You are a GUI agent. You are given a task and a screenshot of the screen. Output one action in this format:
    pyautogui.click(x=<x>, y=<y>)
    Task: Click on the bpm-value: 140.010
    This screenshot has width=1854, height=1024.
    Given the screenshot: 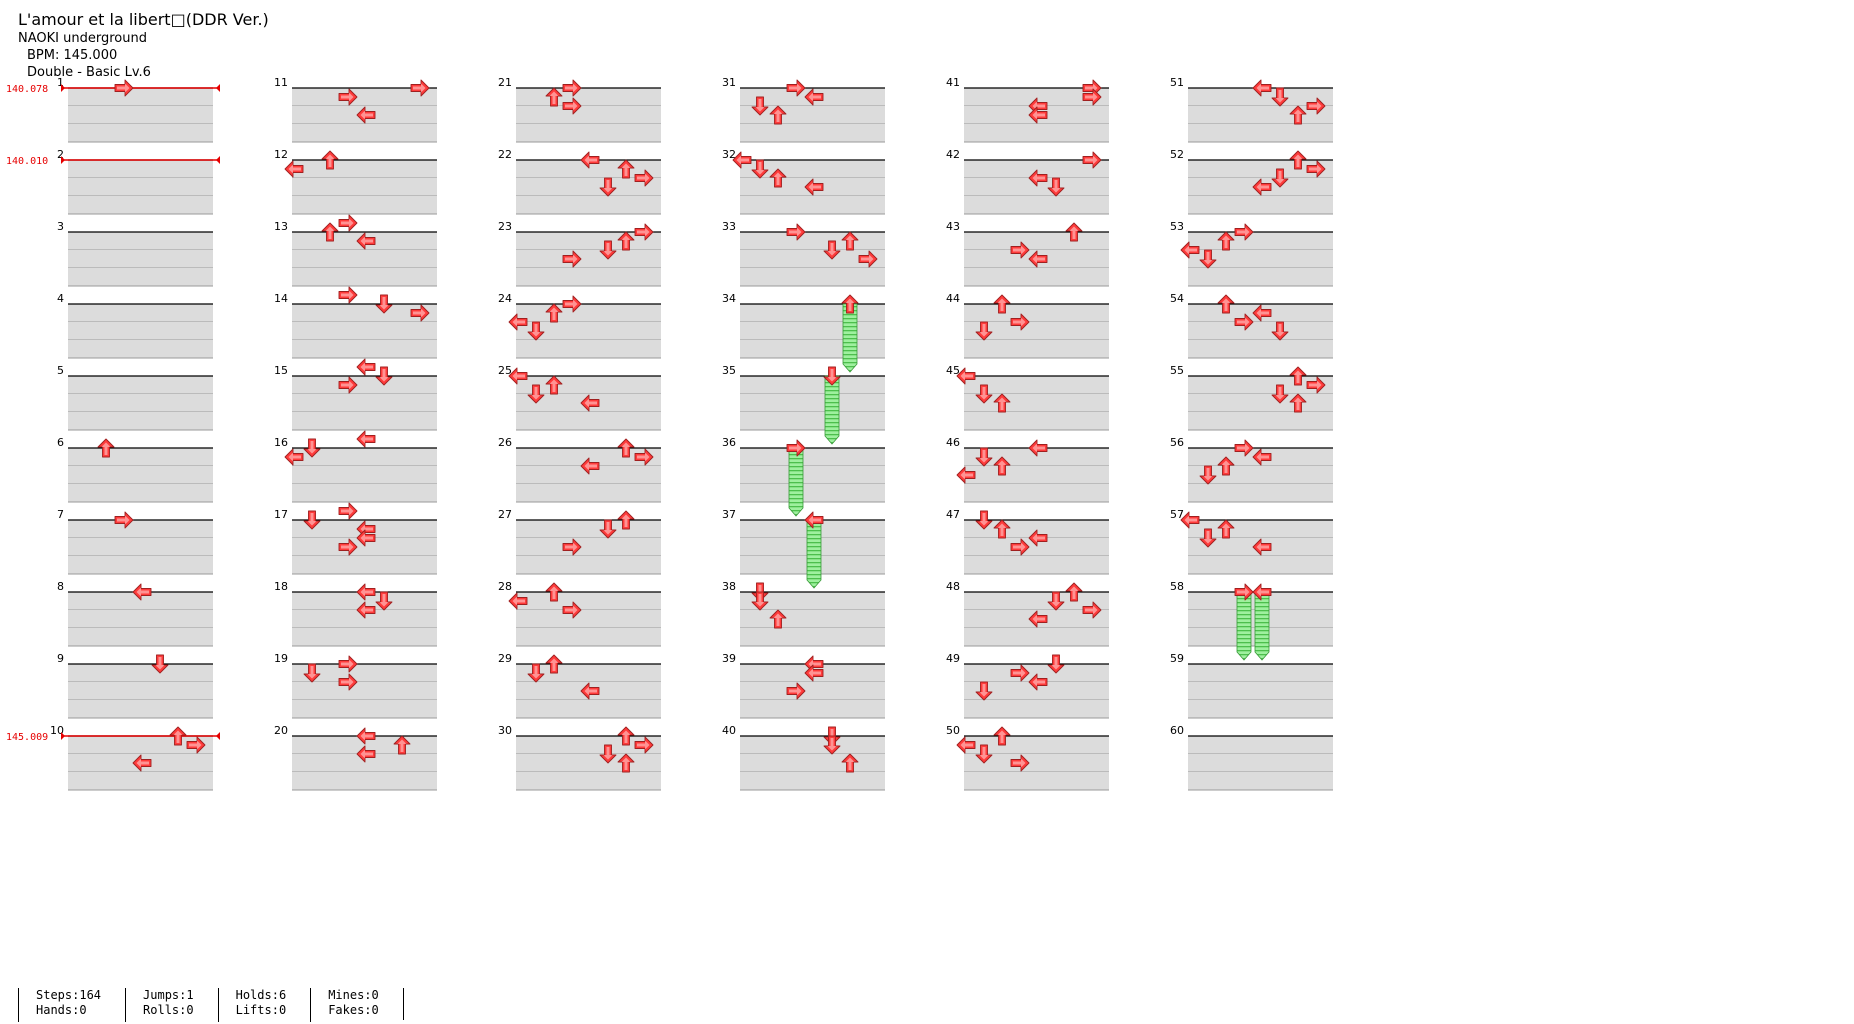 What is the action you would take?
    pyautogui.click(x=27, y=161)
    